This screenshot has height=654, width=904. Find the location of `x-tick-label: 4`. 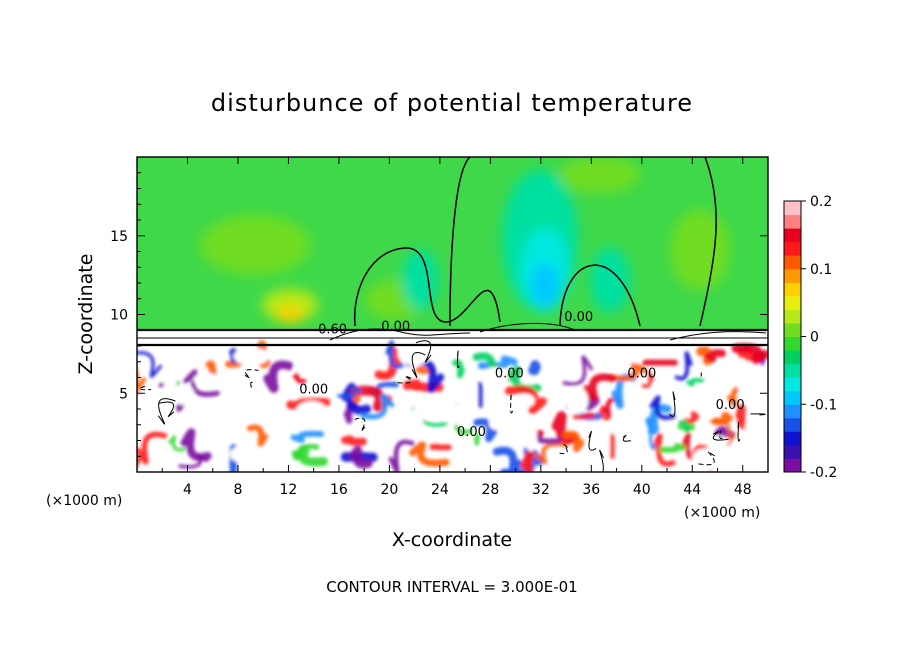

x-tick-label: 4 is located at coordinates (187, 490).